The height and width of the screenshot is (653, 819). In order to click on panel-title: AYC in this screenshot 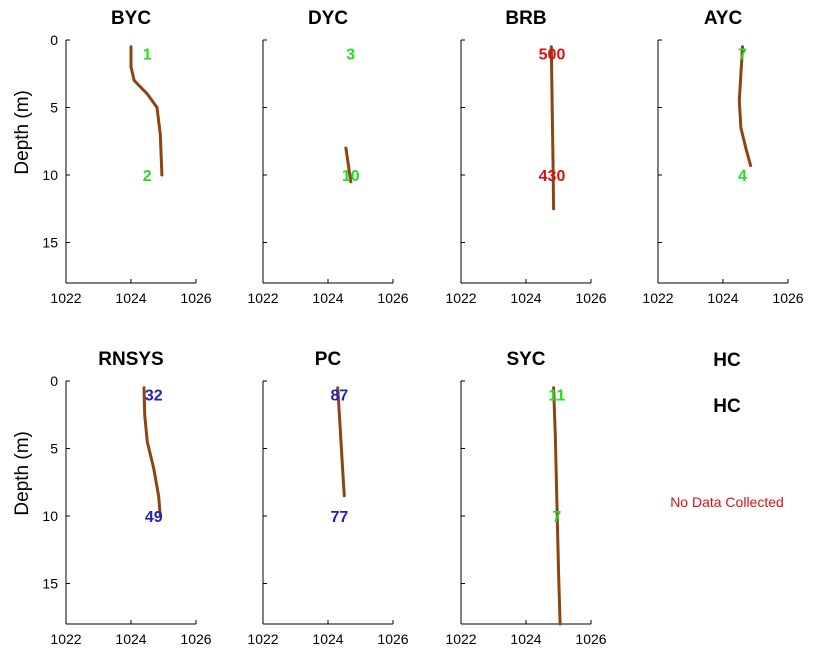, I will do `click(723, 18)`.